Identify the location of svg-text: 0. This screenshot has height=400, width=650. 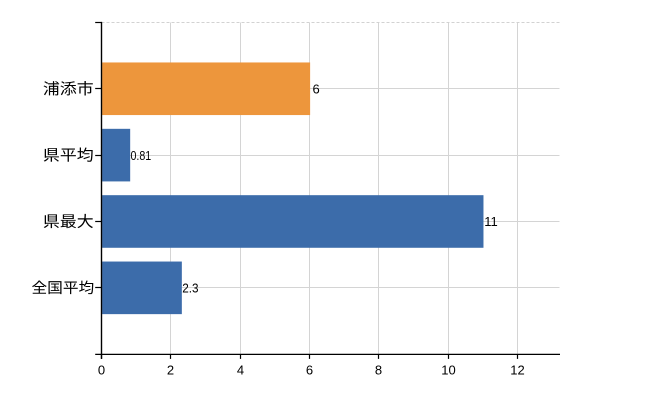
(101, 370).